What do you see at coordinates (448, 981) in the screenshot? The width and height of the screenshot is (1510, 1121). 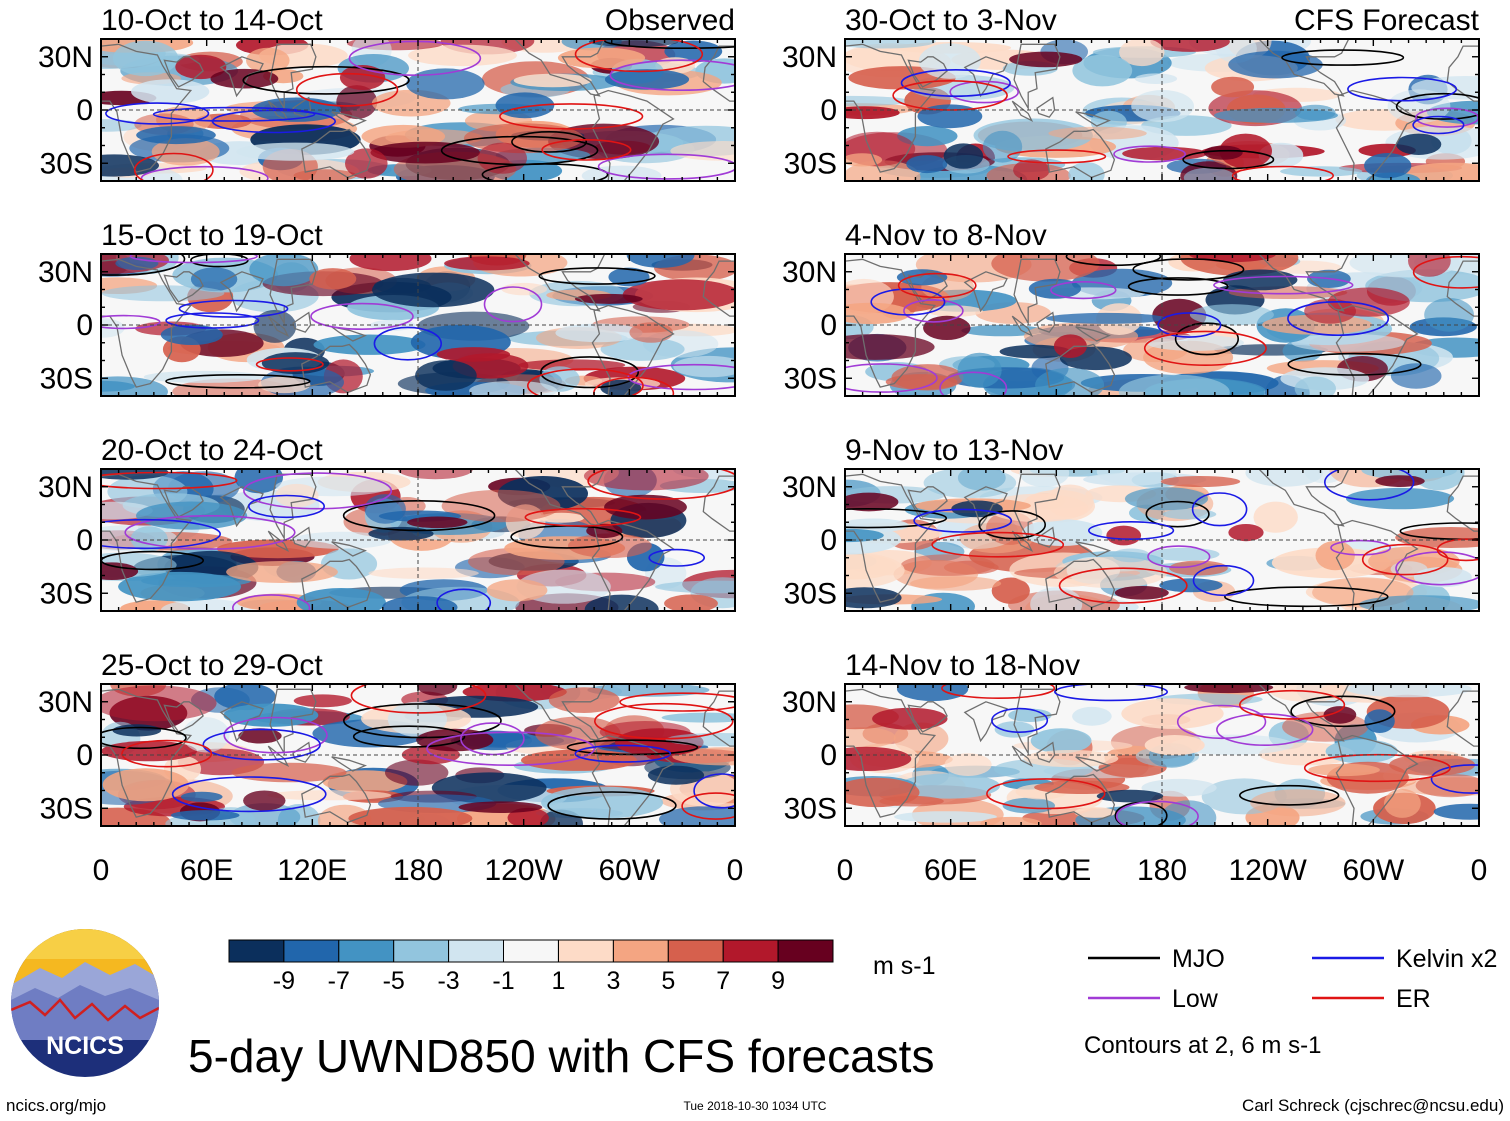 I see `colorbar-label: -3` at bounding box center [448, 981].